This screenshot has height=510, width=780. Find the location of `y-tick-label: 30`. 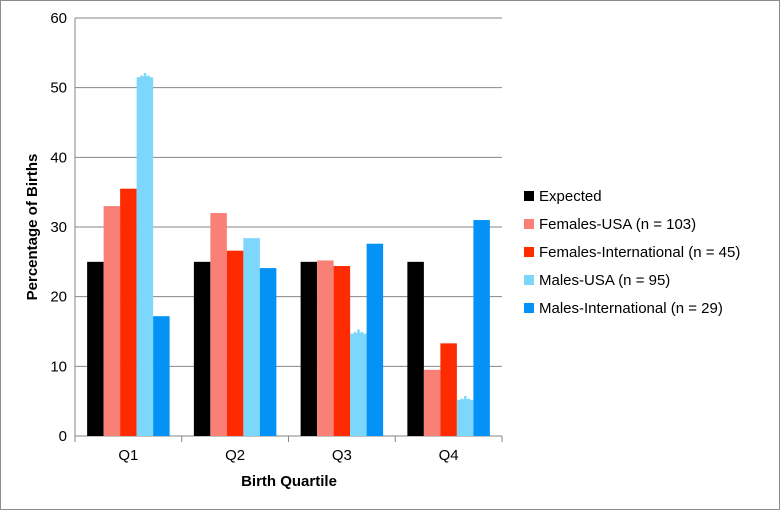

y-tick-label: 30 is located at coordinates (58, 227).